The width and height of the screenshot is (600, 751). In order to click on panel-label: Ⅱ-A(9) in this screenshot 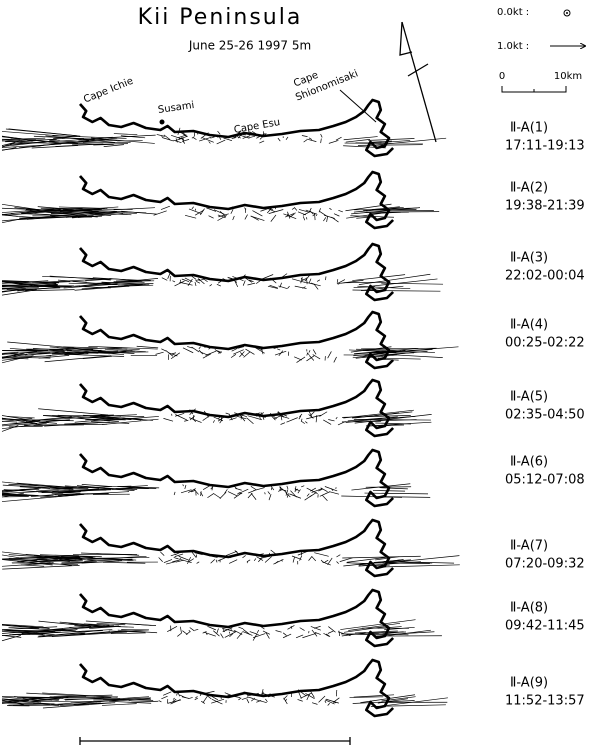, I will do `click(529, 683)`.